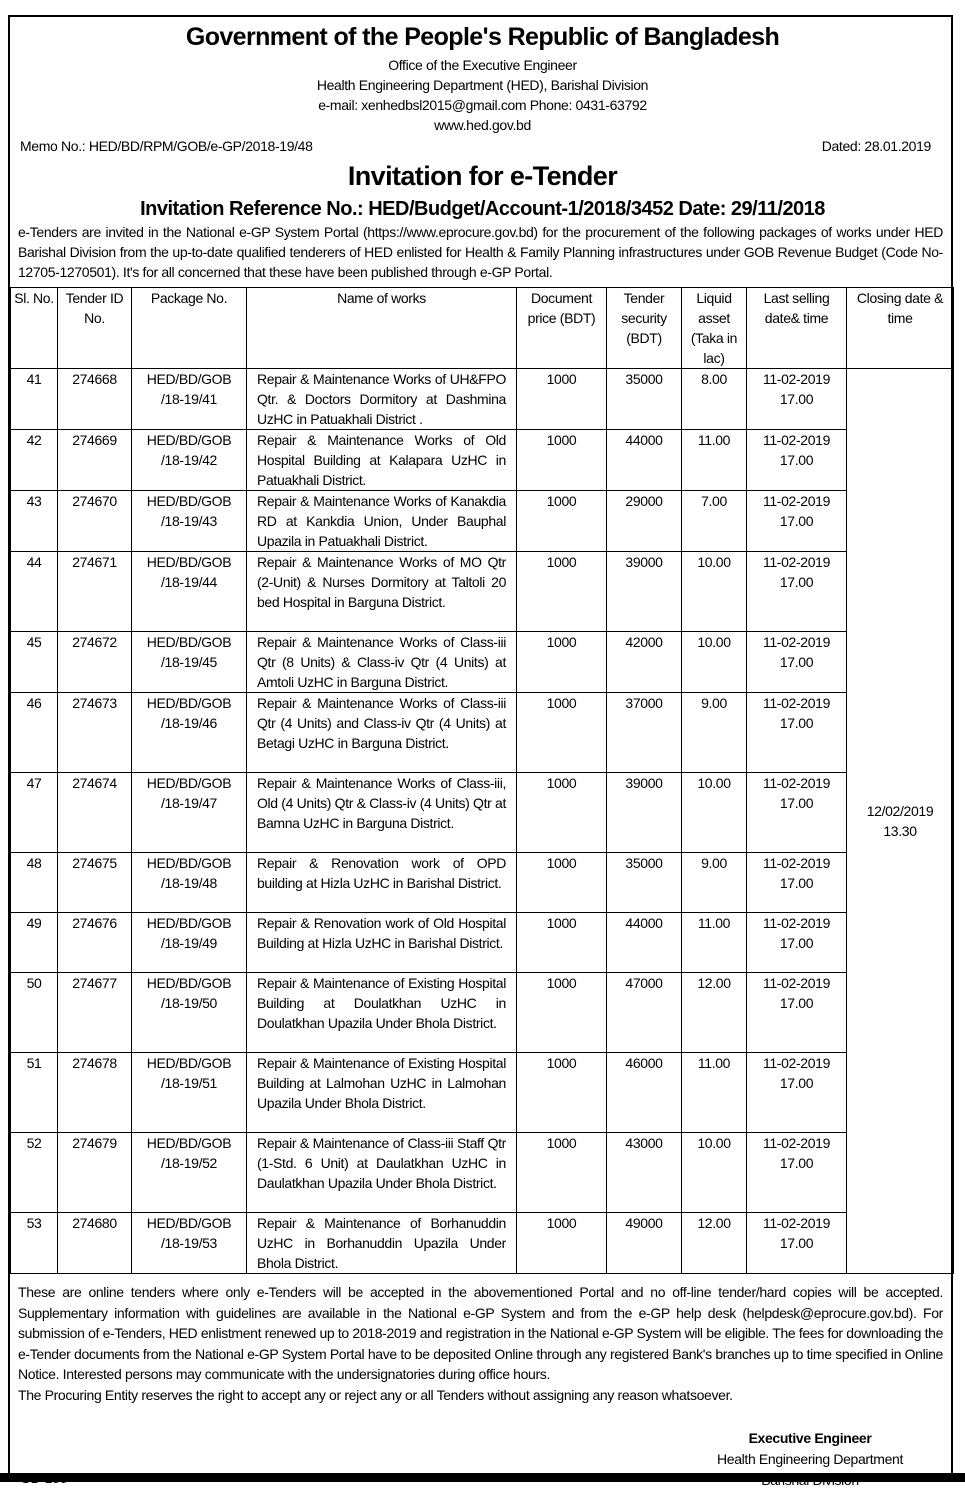 The width and height of the screenshot is (965, 1491). I want to click on cell-tender-id: 274671, so click(94, 591).